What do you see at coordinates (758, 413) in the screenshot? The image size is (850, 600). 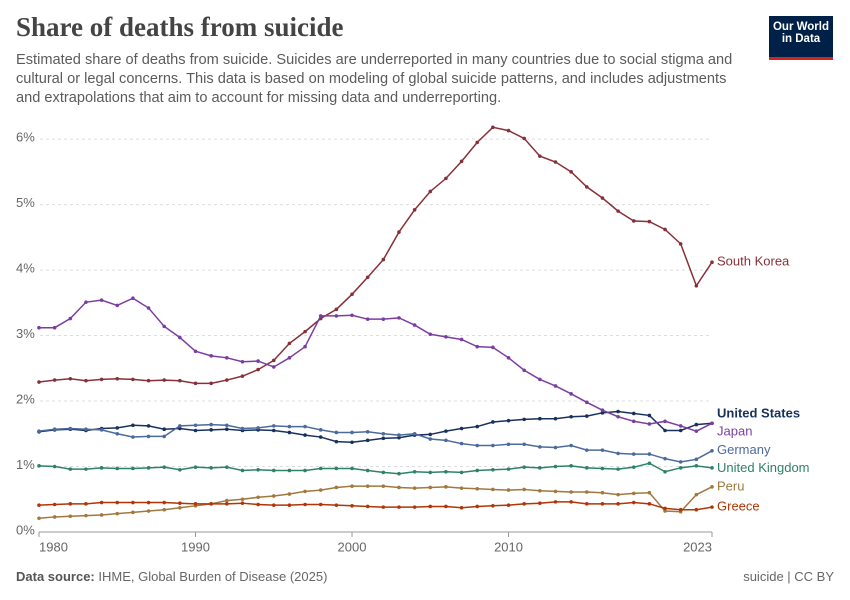 I see `legend-label: United States` at bounding box center [758, 413].